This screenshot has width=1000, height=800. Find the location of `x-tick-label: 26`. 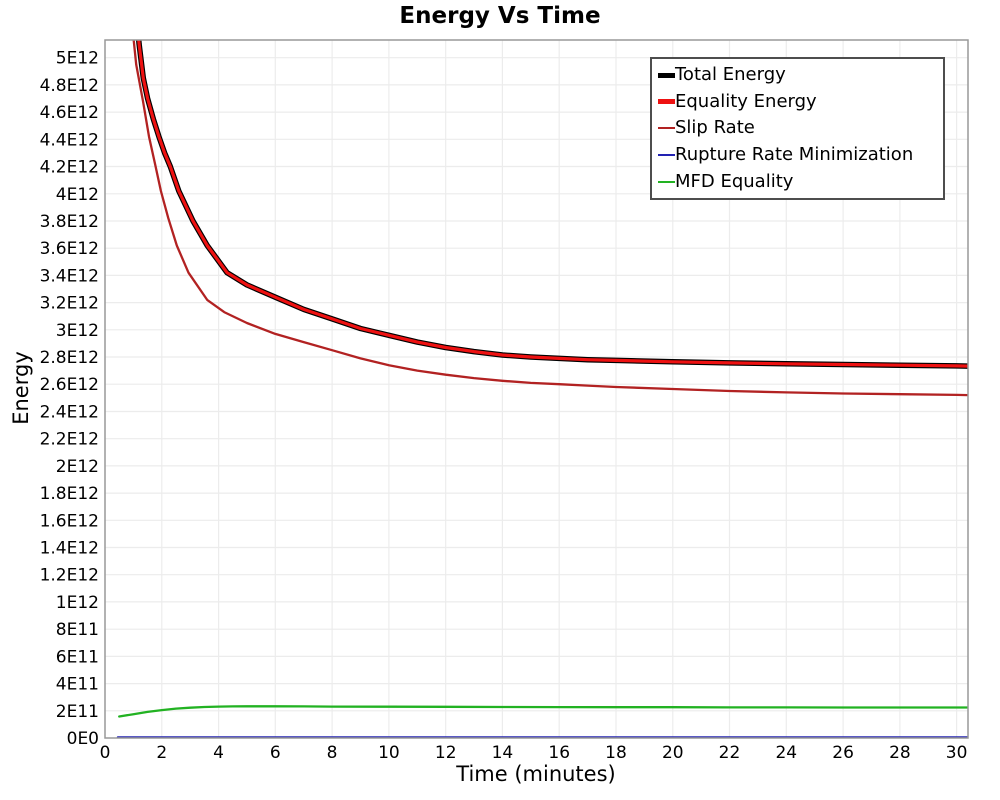

x-tick-label: 26 is located at coordinates (843, 753).